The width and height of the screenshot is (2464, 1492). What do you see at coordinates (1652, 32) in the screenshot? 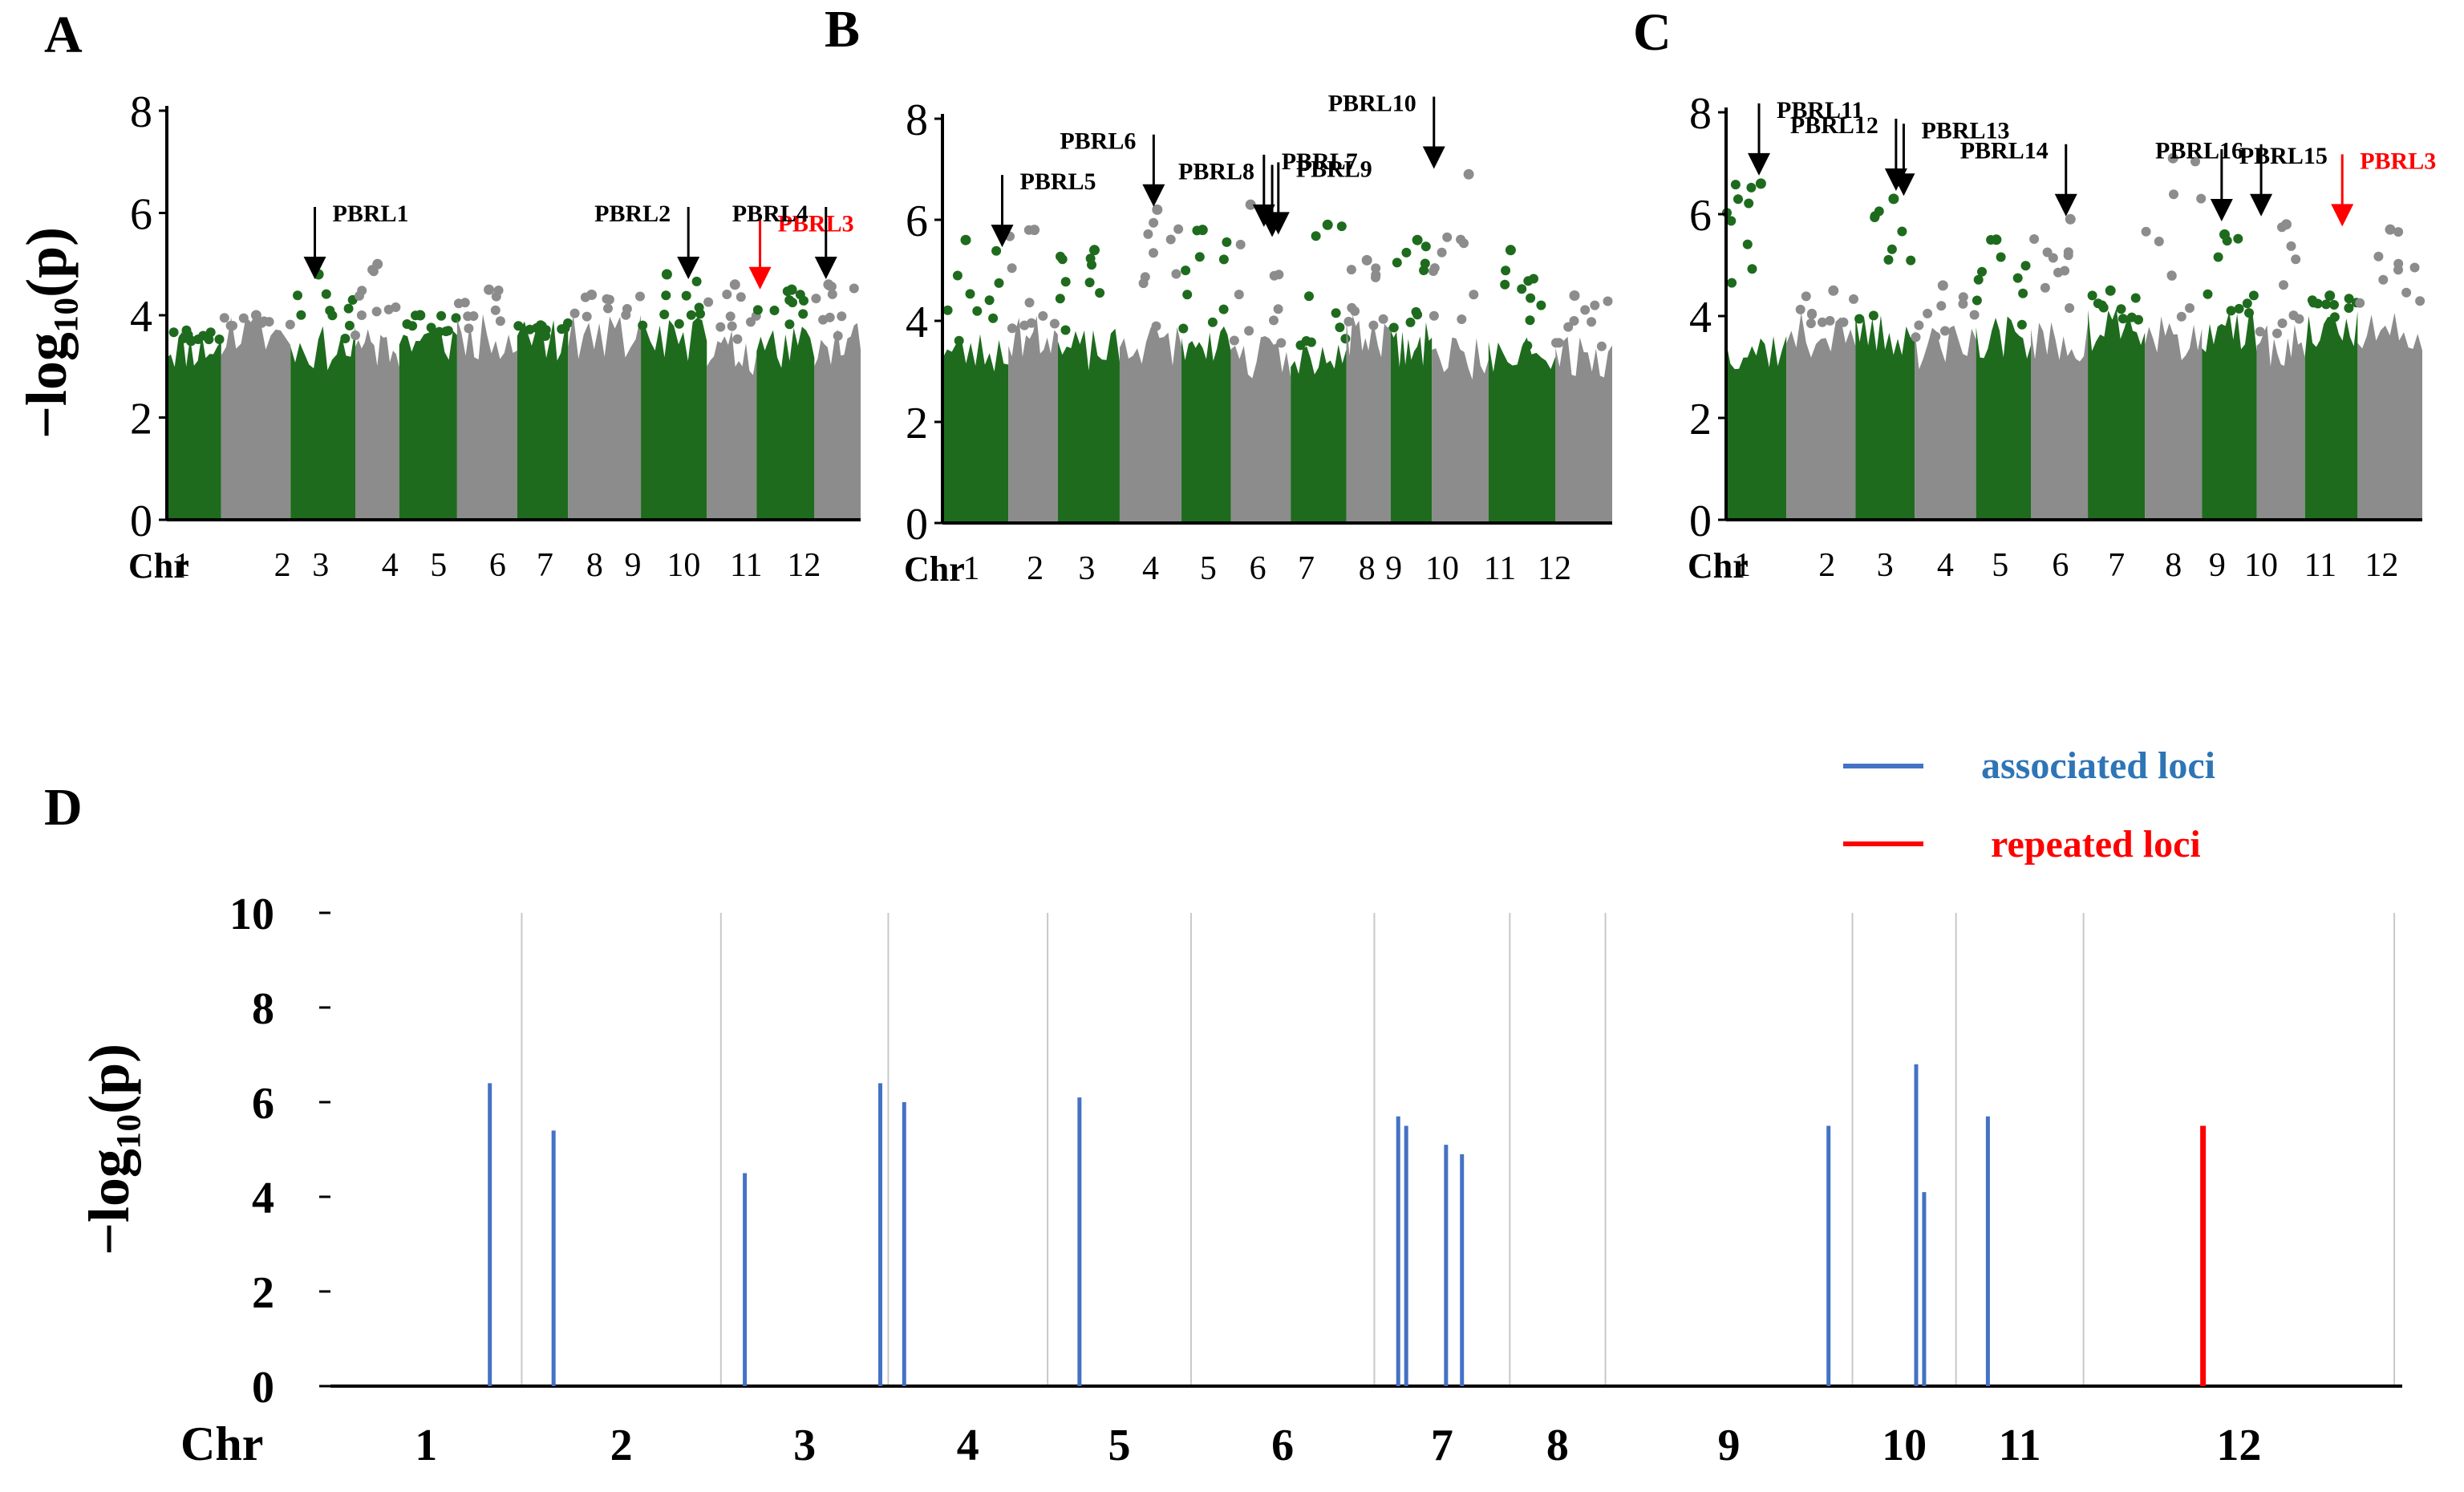
I see `panel-c-letter: C` at bounding box center [1652, 32].